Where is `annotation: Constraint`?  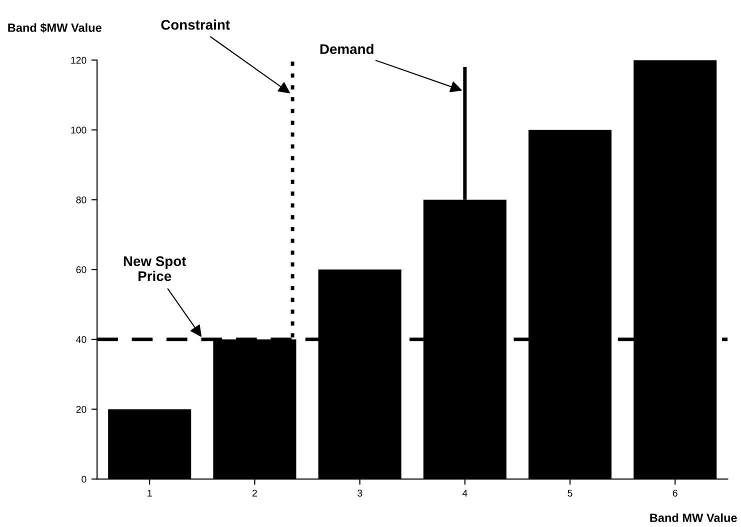 annotation: Constraint is located at coordinates (195, 25).